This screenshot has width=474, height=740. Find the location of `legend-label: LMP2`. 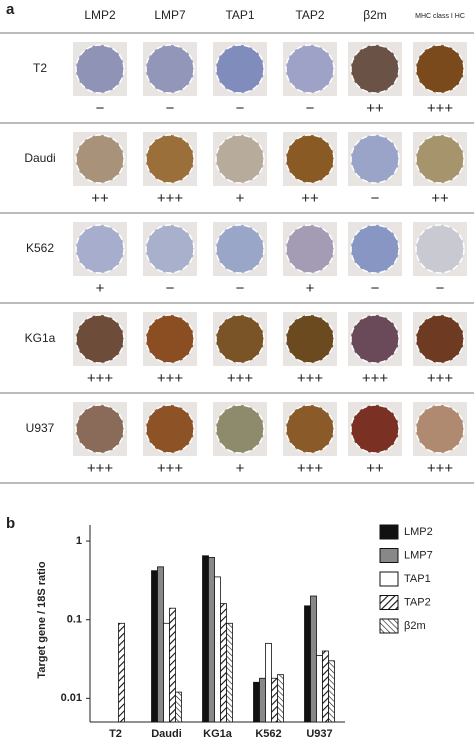

legend-label: LMP2 is located at coordinates (418, 532).